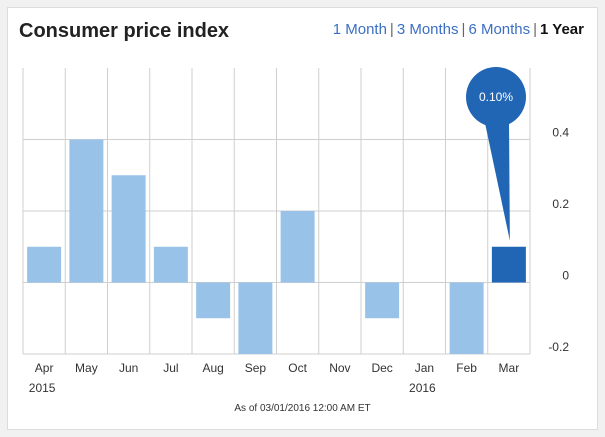 This screenshot has width=605, height=437. I want to click on x-tick-label: Jul, so click(170, 368).